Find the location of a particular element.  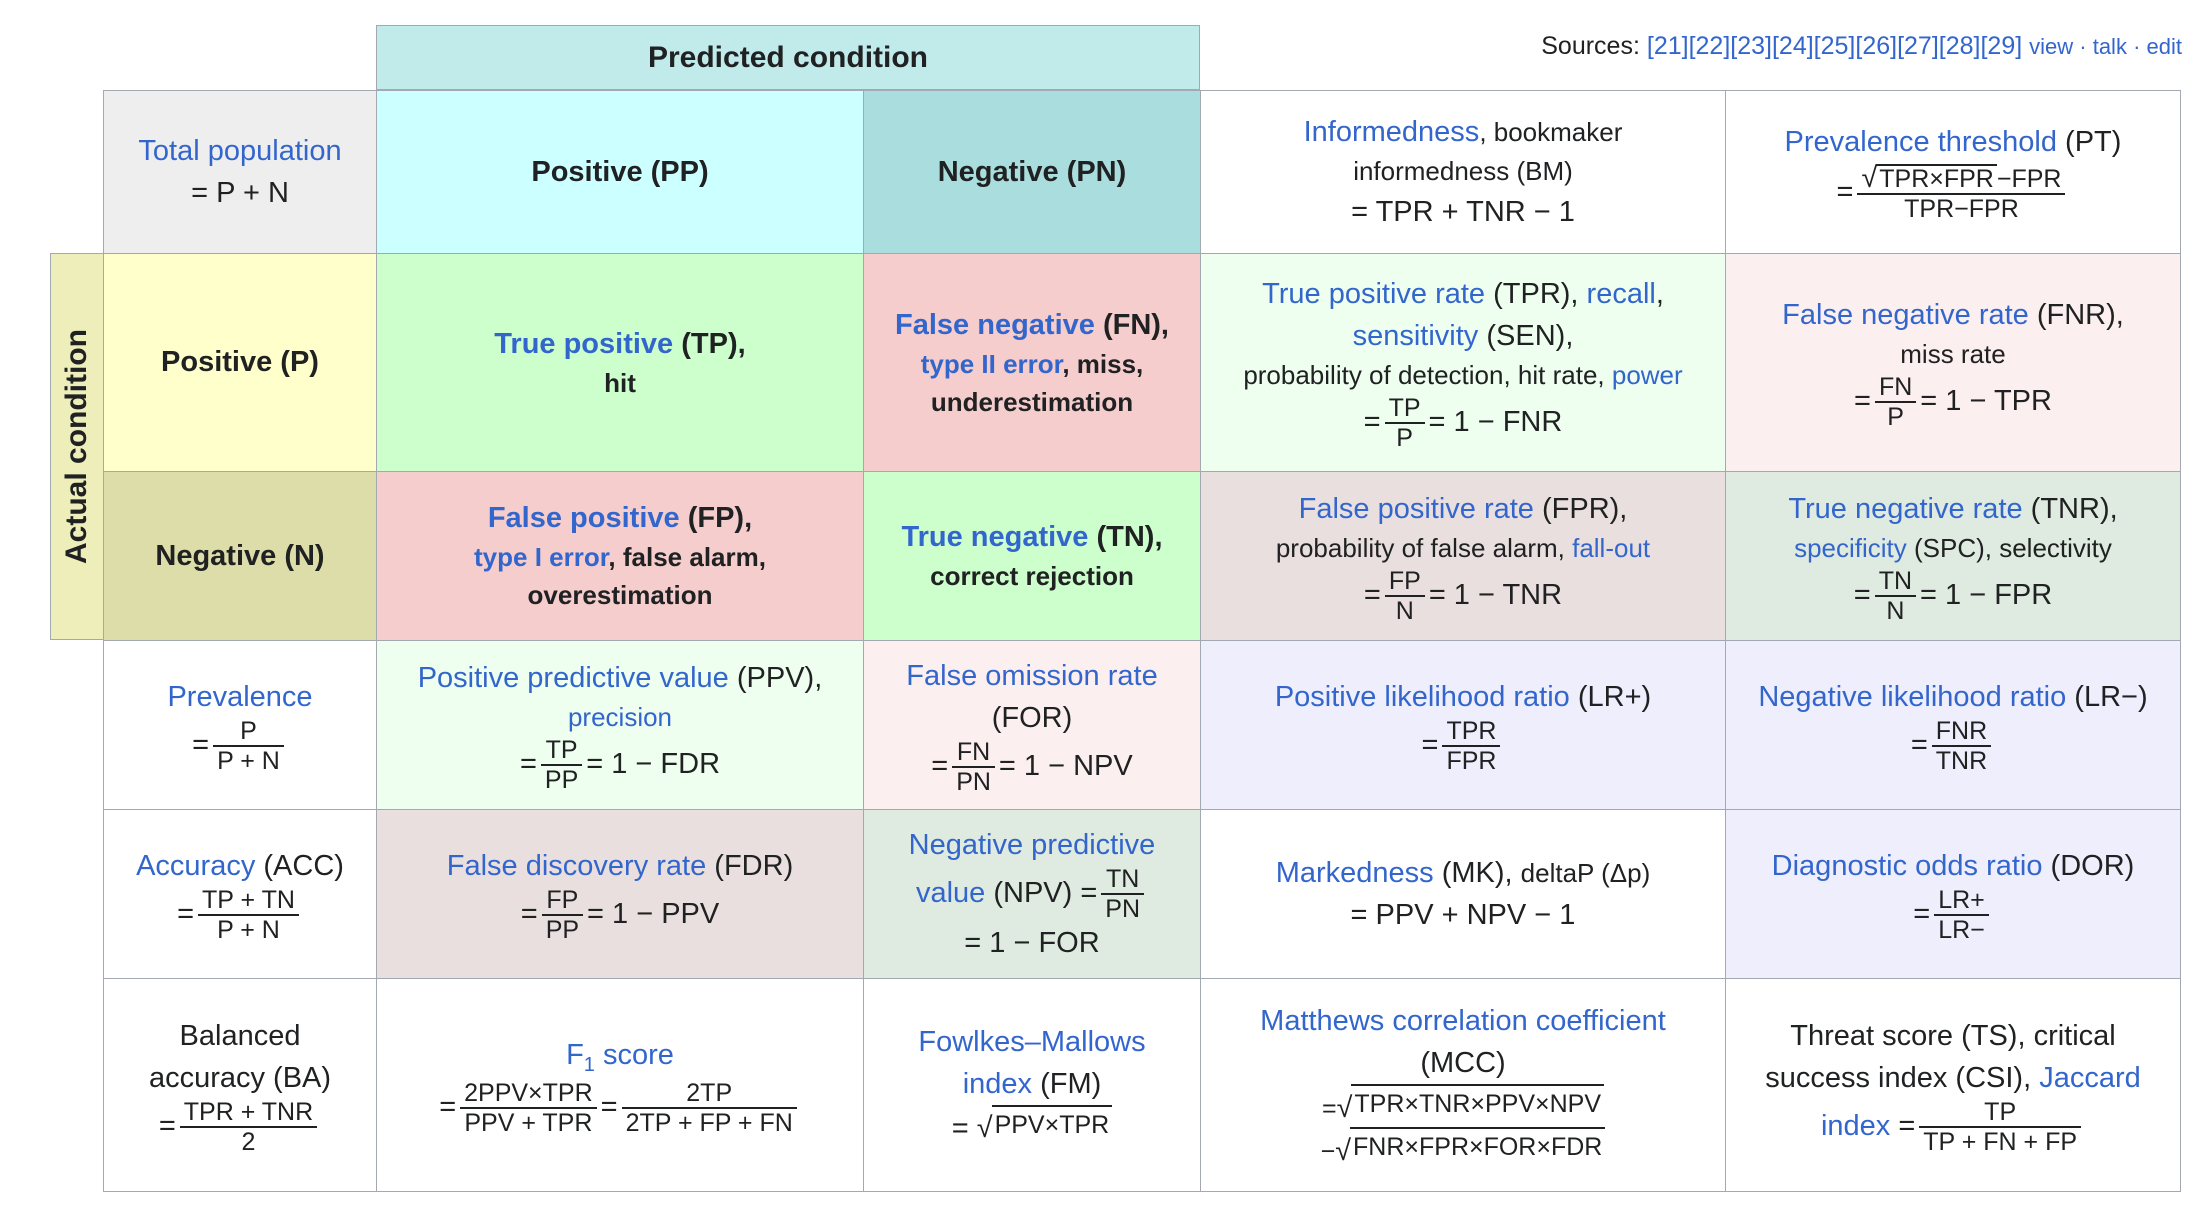

tpr-link: True positive rate is located at coordinates (1374, 294).